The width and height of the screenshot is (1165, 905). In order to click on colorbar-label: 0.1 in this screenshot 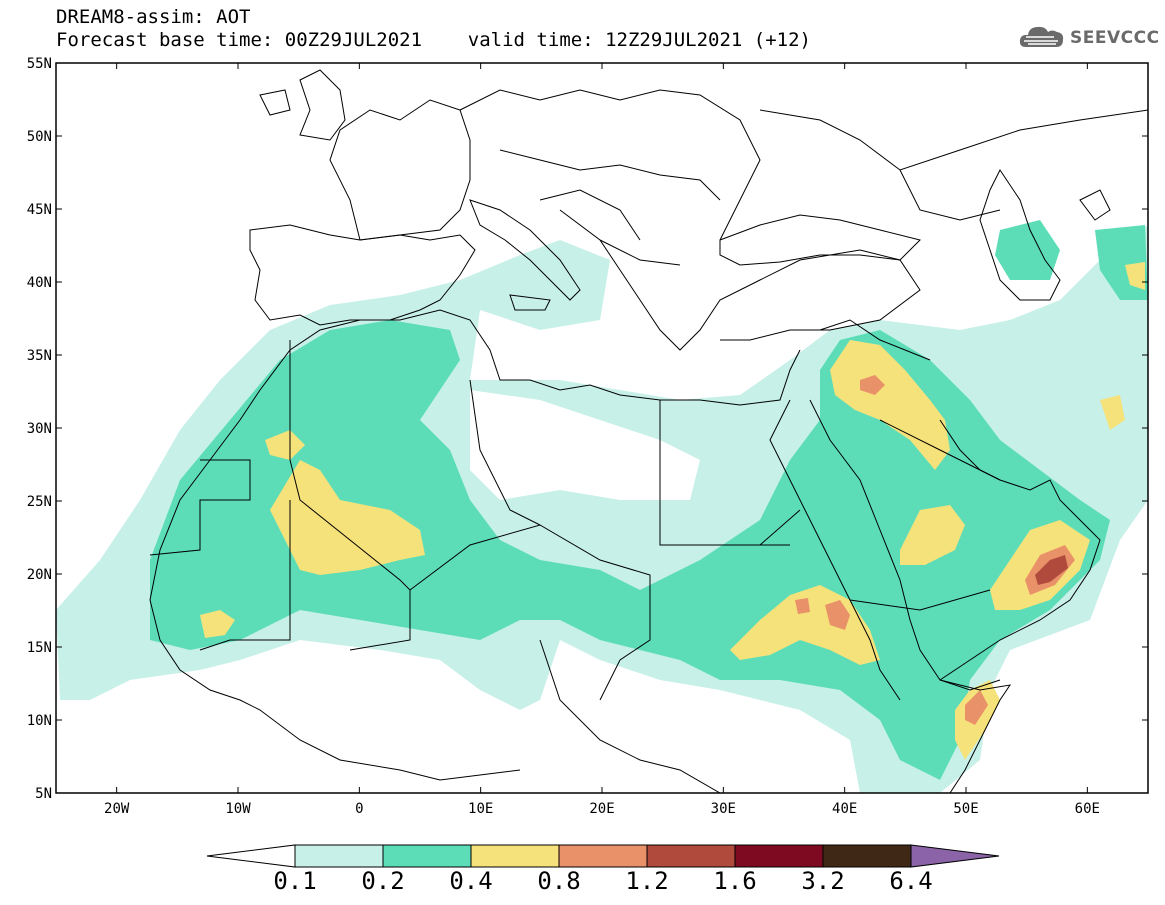, I will do `click(294, 881)`.